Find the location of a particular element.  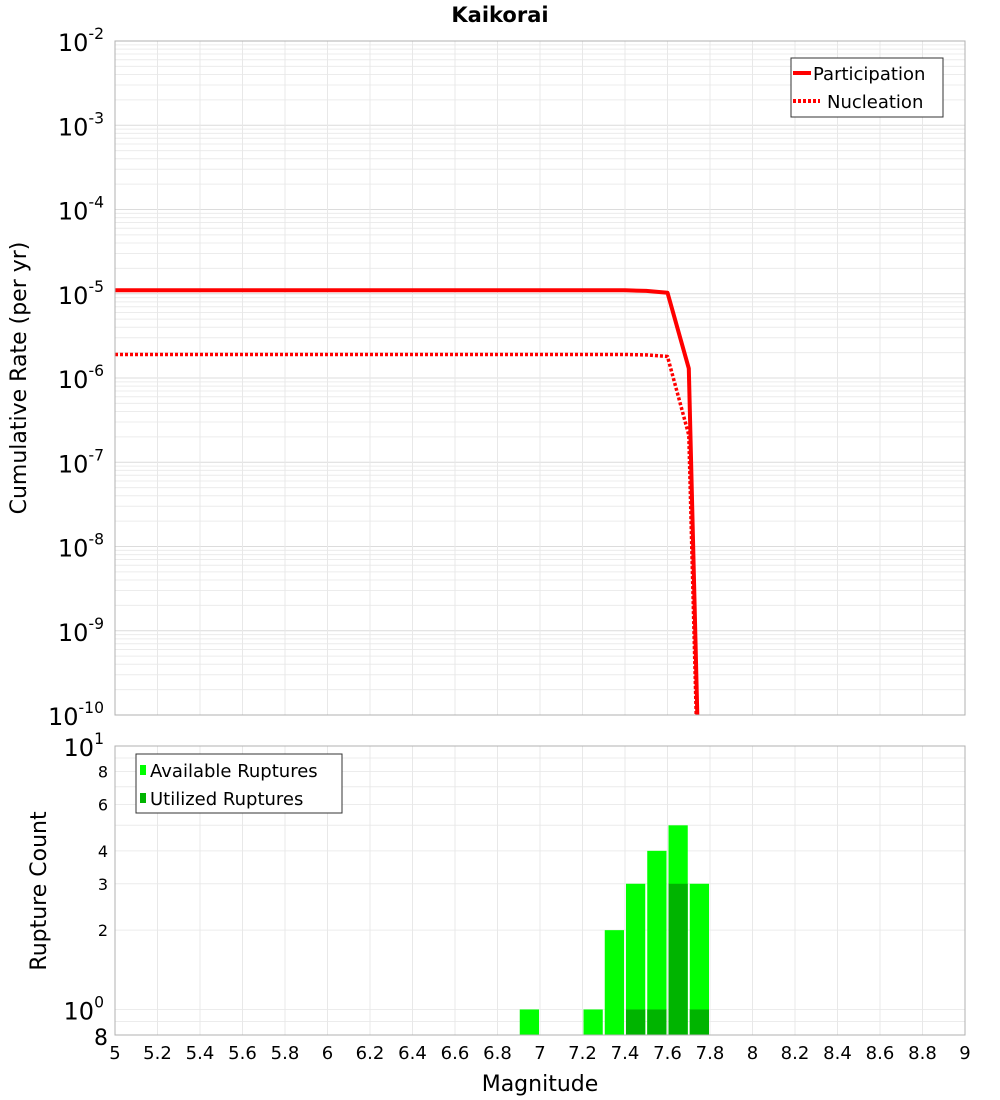

x-tick-label: 7.8 is located at coordinates (710, 1053).